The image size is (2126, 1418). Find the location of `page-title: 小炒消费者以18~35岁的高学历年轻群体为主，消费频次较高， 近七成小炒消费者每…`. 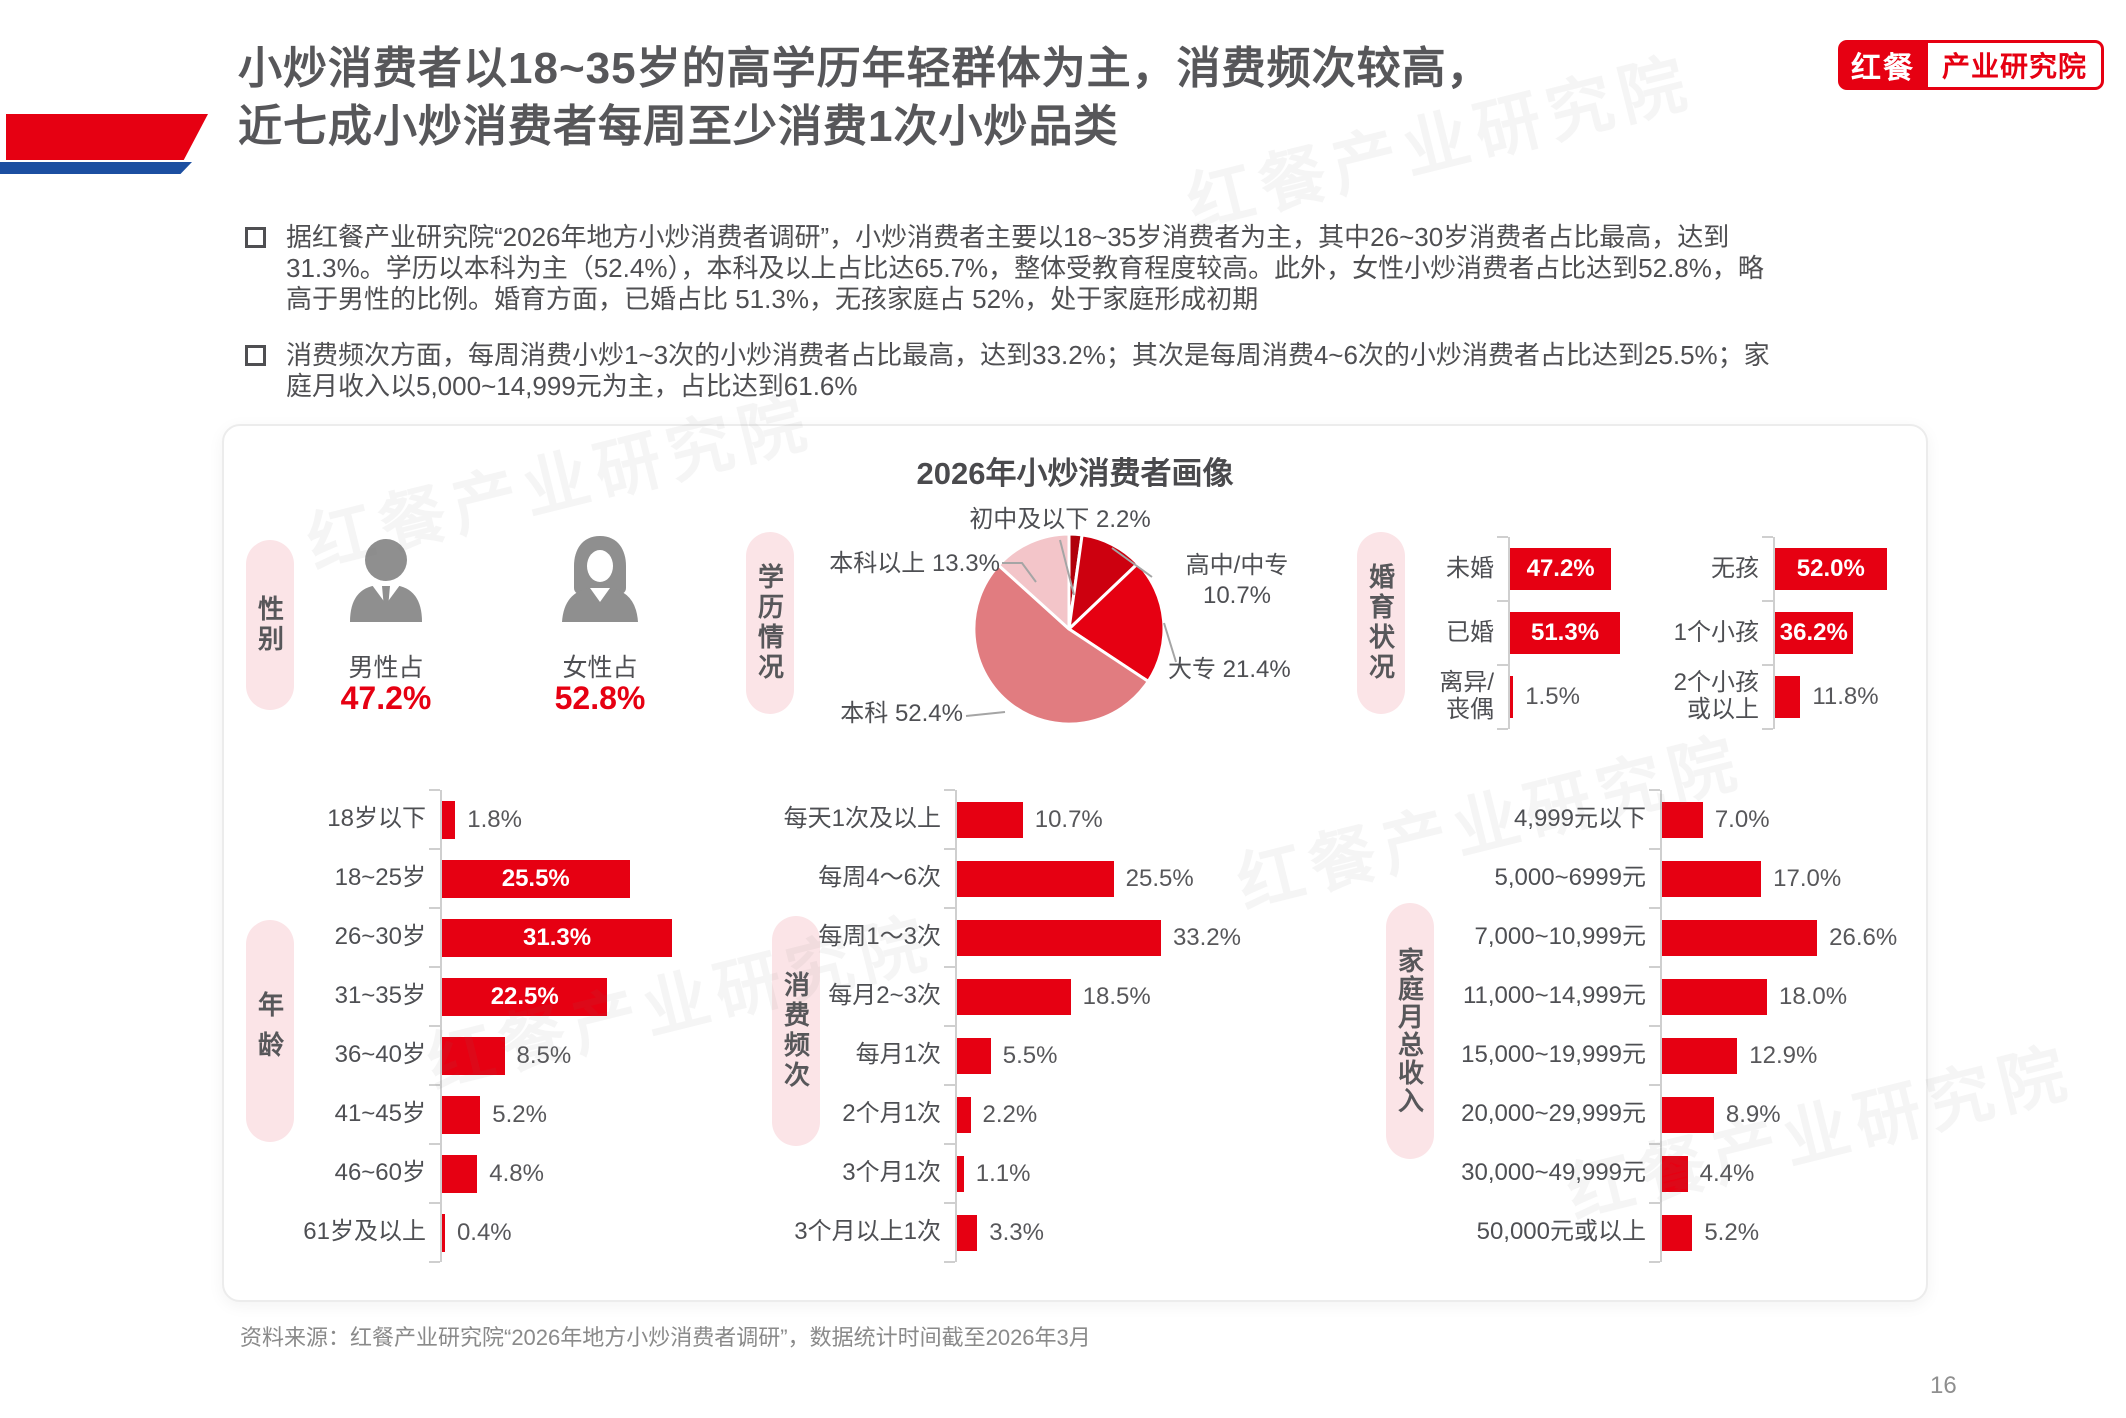

page-title: 小炒消费者以18~35岁的高学历年轻群体为主，消费频次较高， 近七成小炒消费者每… is located at coordinates (865, 97).